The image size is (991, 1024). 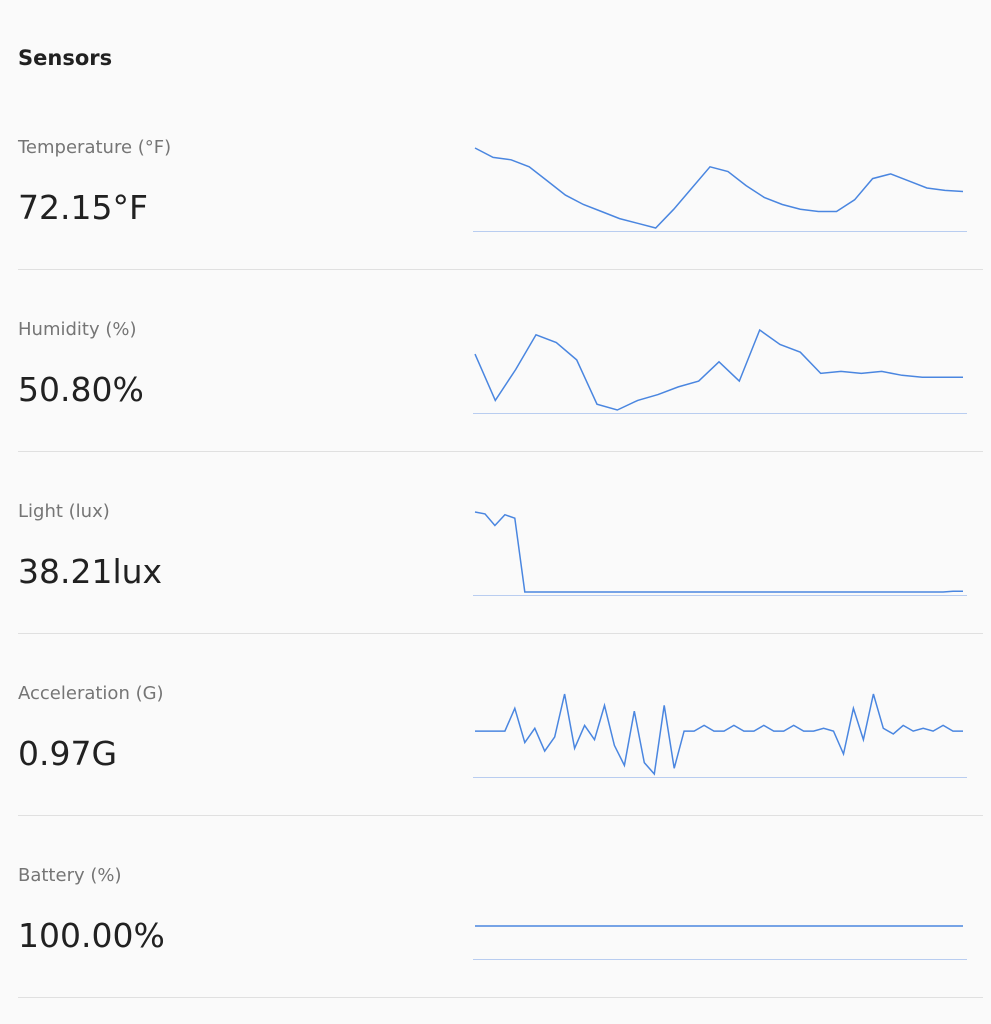 I want to click on sensor-value: 50.80%, so click(x=81, y=389).